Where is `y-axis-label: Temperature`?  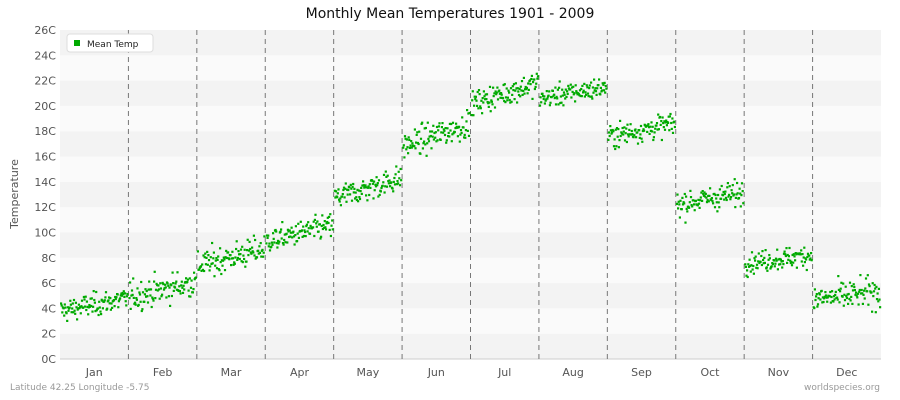 y-axis-label: Temperature is located at coordinates (14, 194).